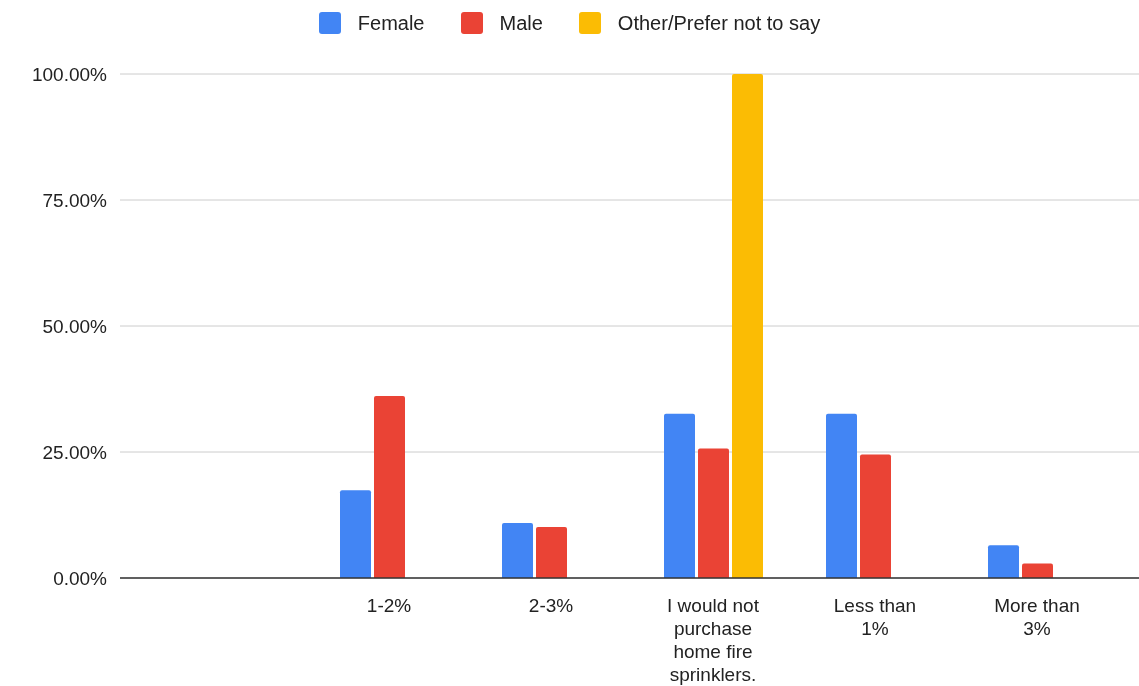 Image resolution: width=1139 pixels, height=686 pixels. What do you see at coordinates (719, 23) in the screenshot?
I see `legend-label: Other/Prefer not to say` at bounding box center [719, 23].